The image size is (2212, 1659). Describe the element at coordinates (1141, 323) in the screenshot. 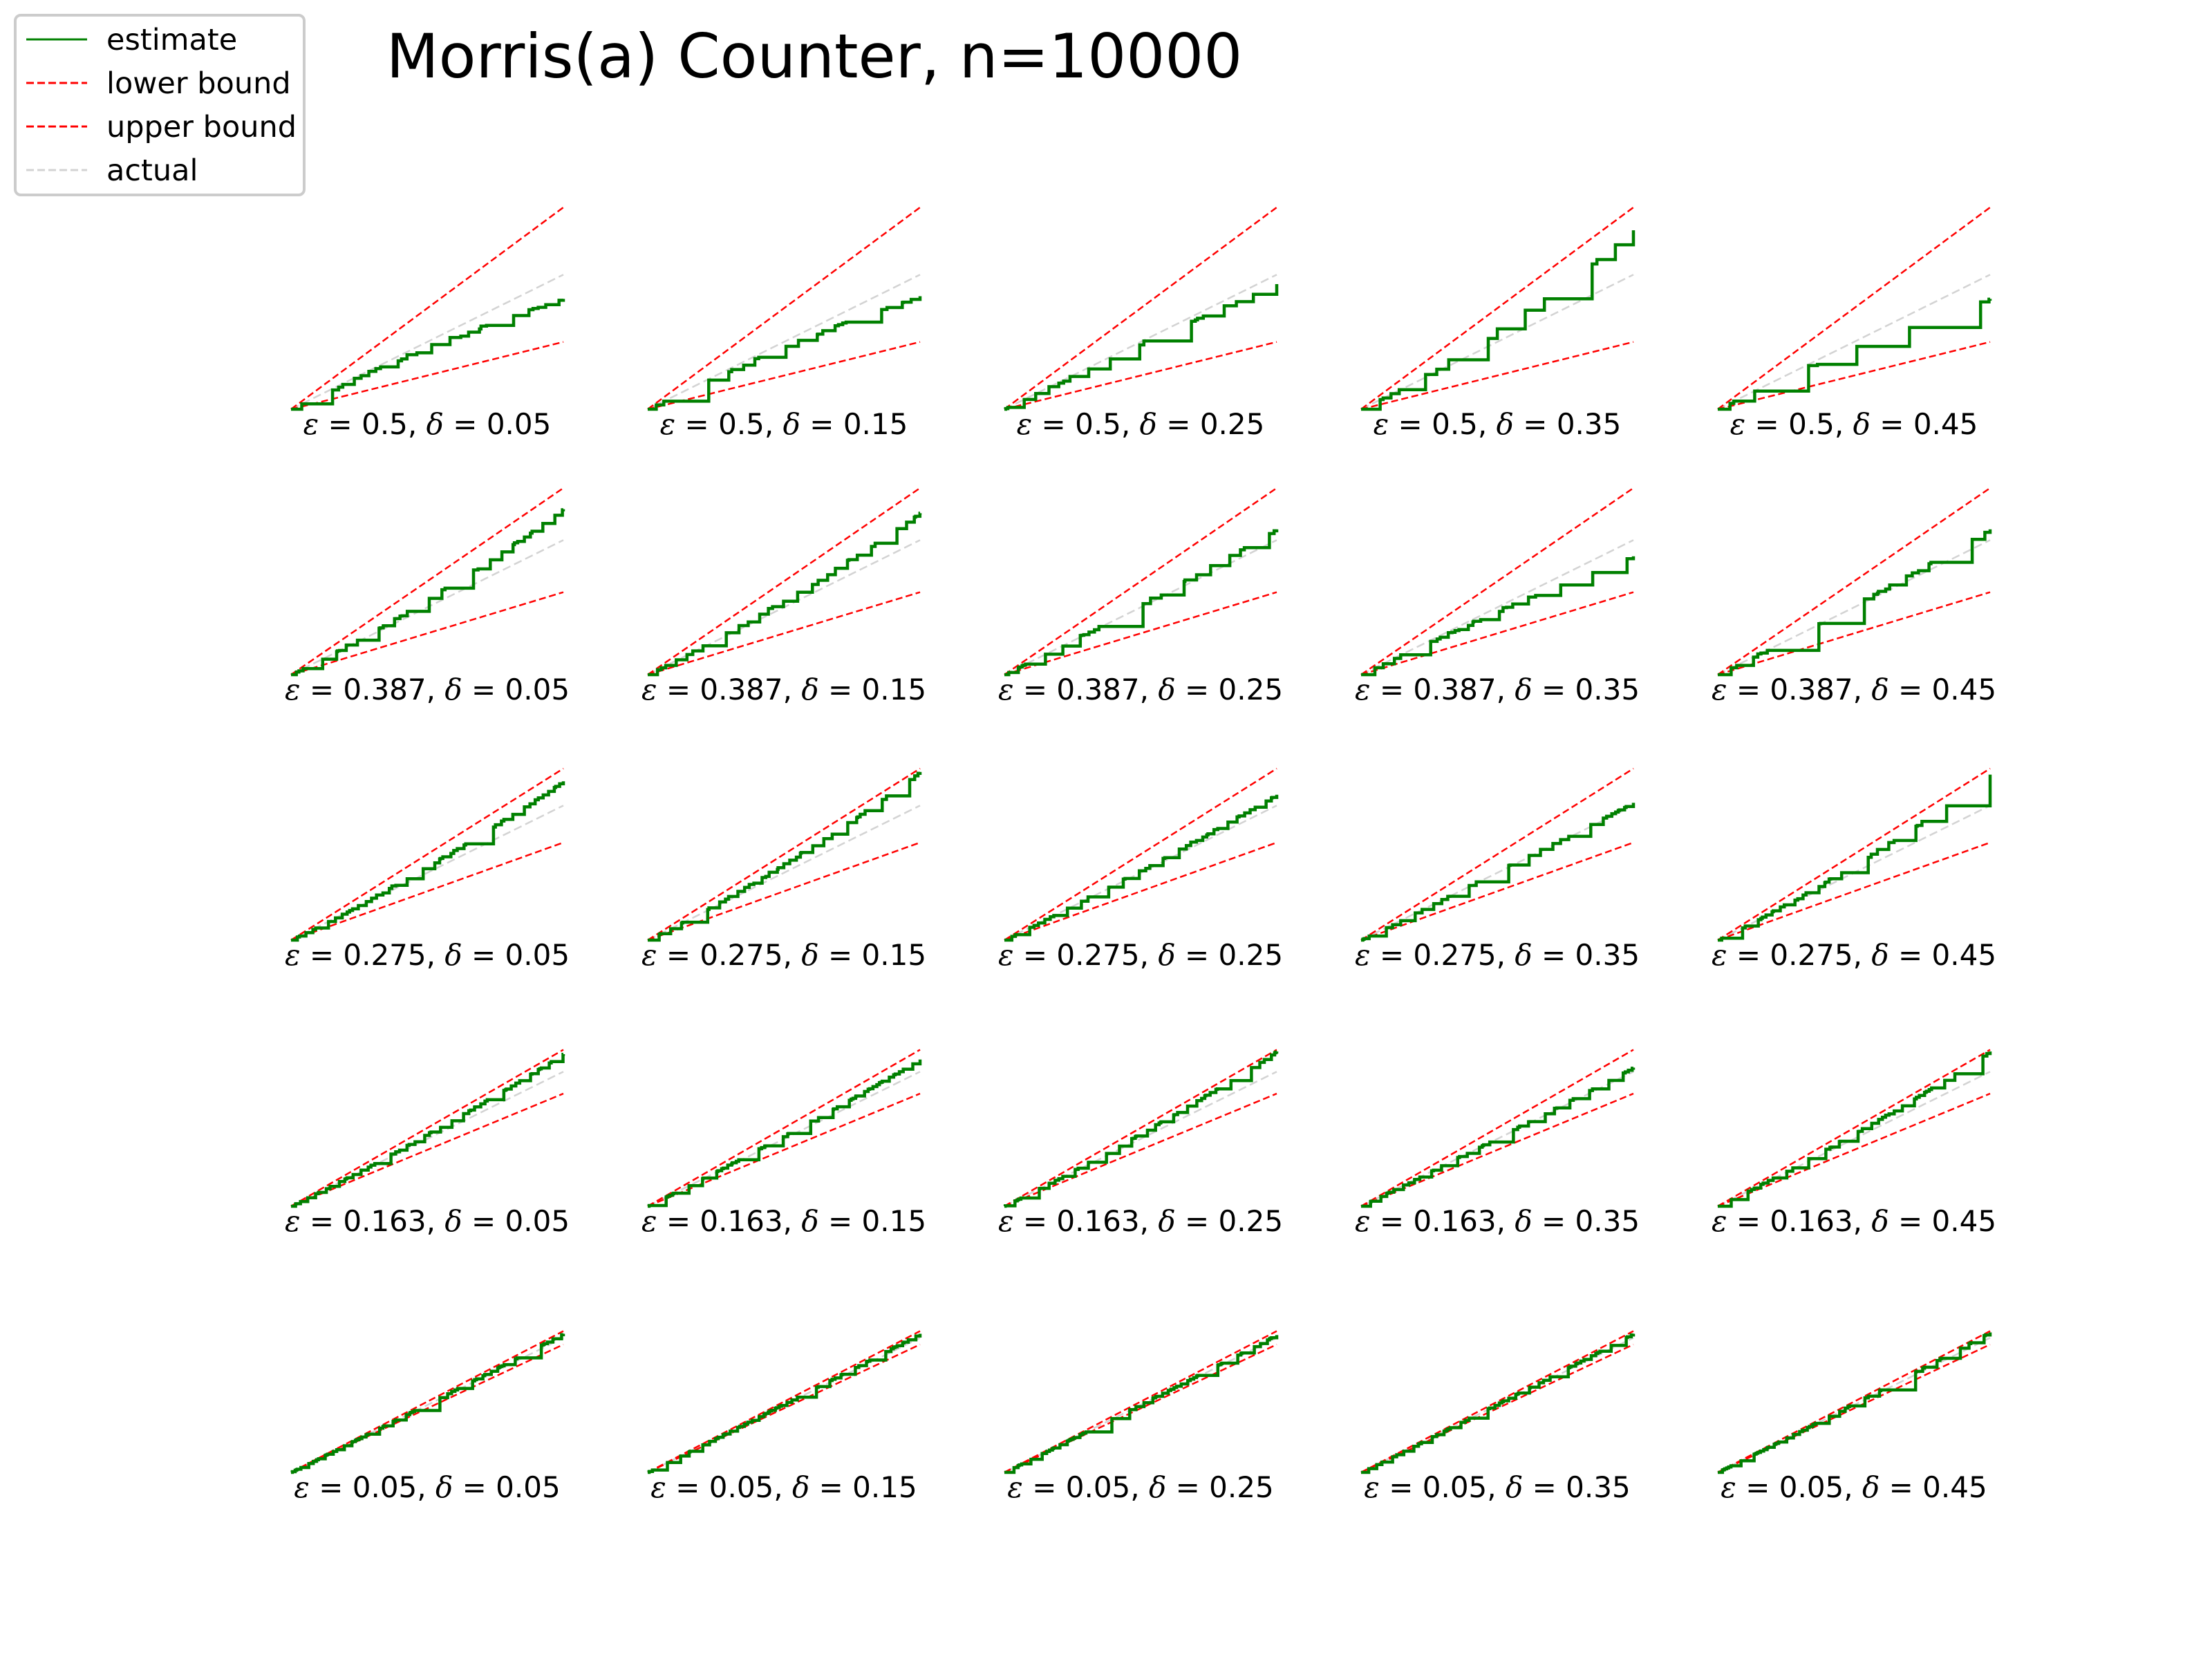

I see `panel-r1-c3: ε = 0.5, δ = 0.25` at that location.